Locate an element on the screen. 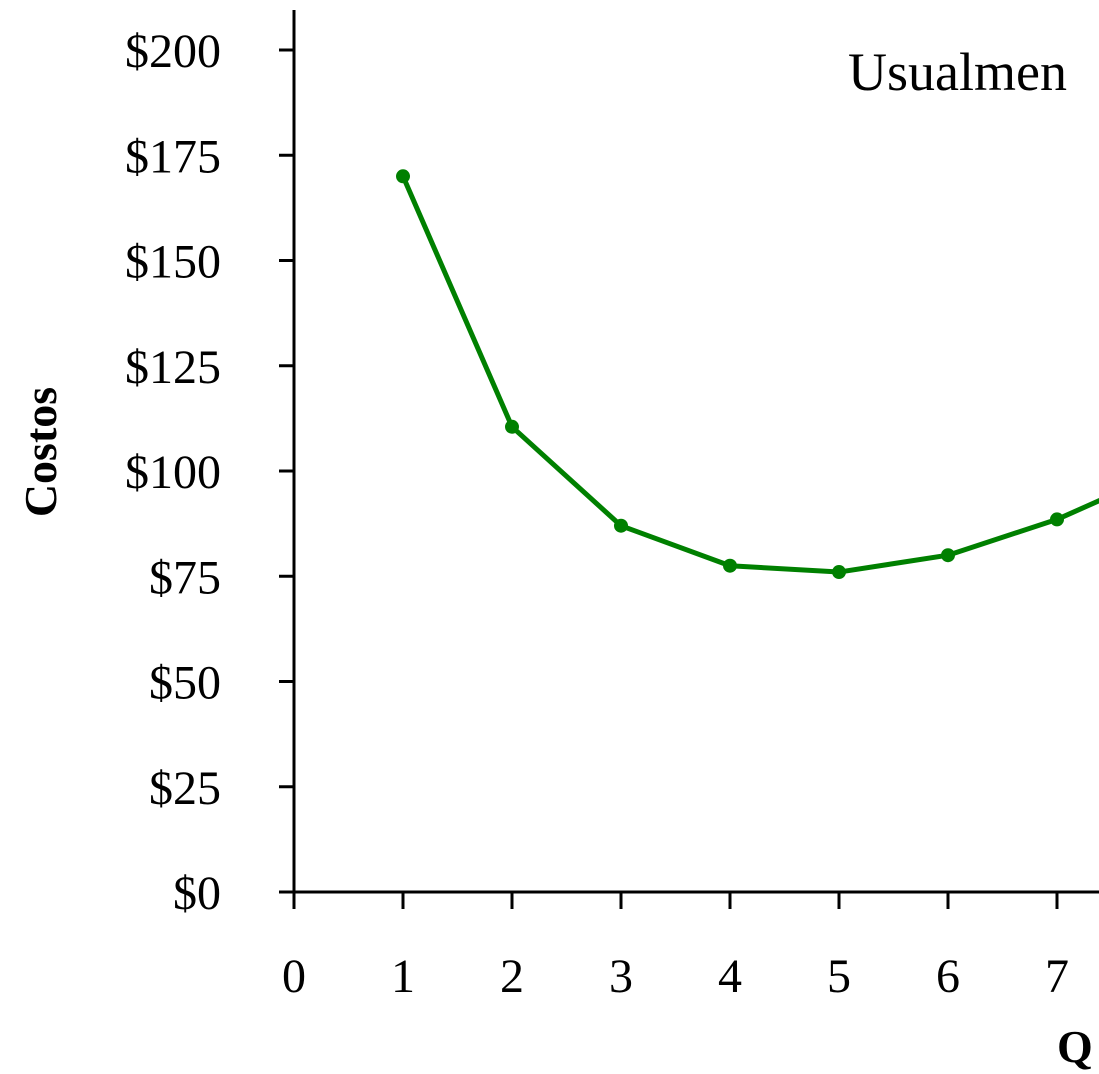  x-tick-label: 0 is located at coordinates (294, 976).